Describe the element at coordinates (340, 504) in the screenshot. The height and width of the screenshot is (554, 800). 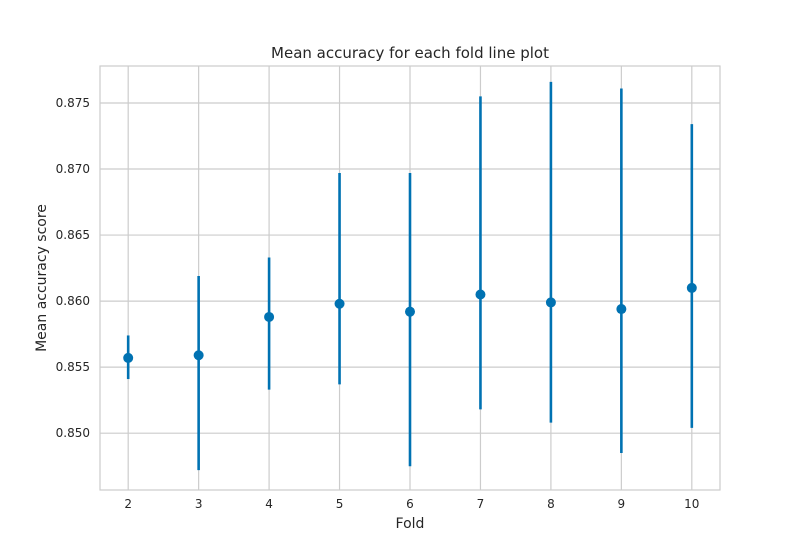
I see `x-tick-label: 5` at that location.